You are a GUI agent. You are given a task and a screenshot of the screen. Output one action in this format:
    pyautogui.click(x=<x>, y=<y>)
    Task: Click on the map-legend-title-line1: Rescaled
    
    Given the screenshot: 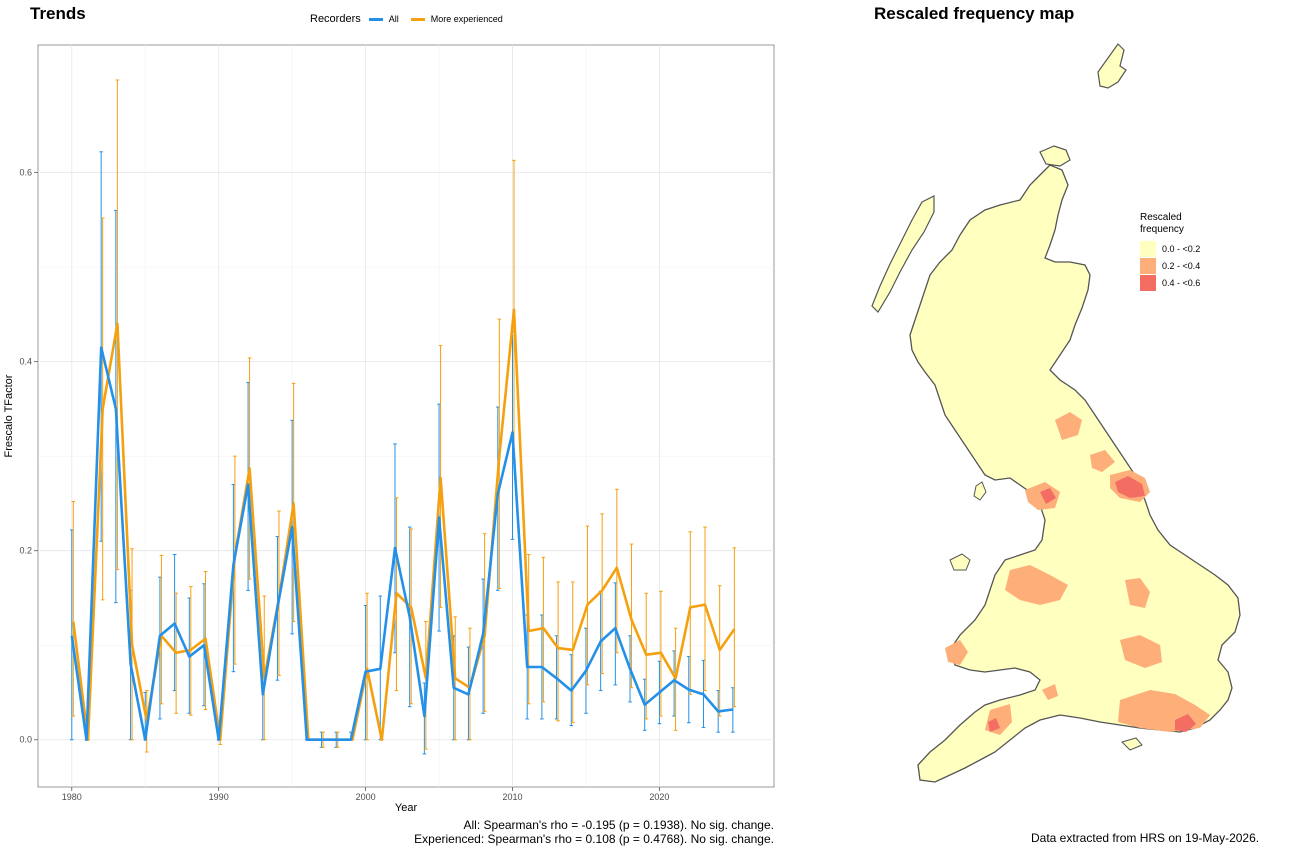 What is the action you would take?
    pyautogui.click(x=1161, y=217)
    